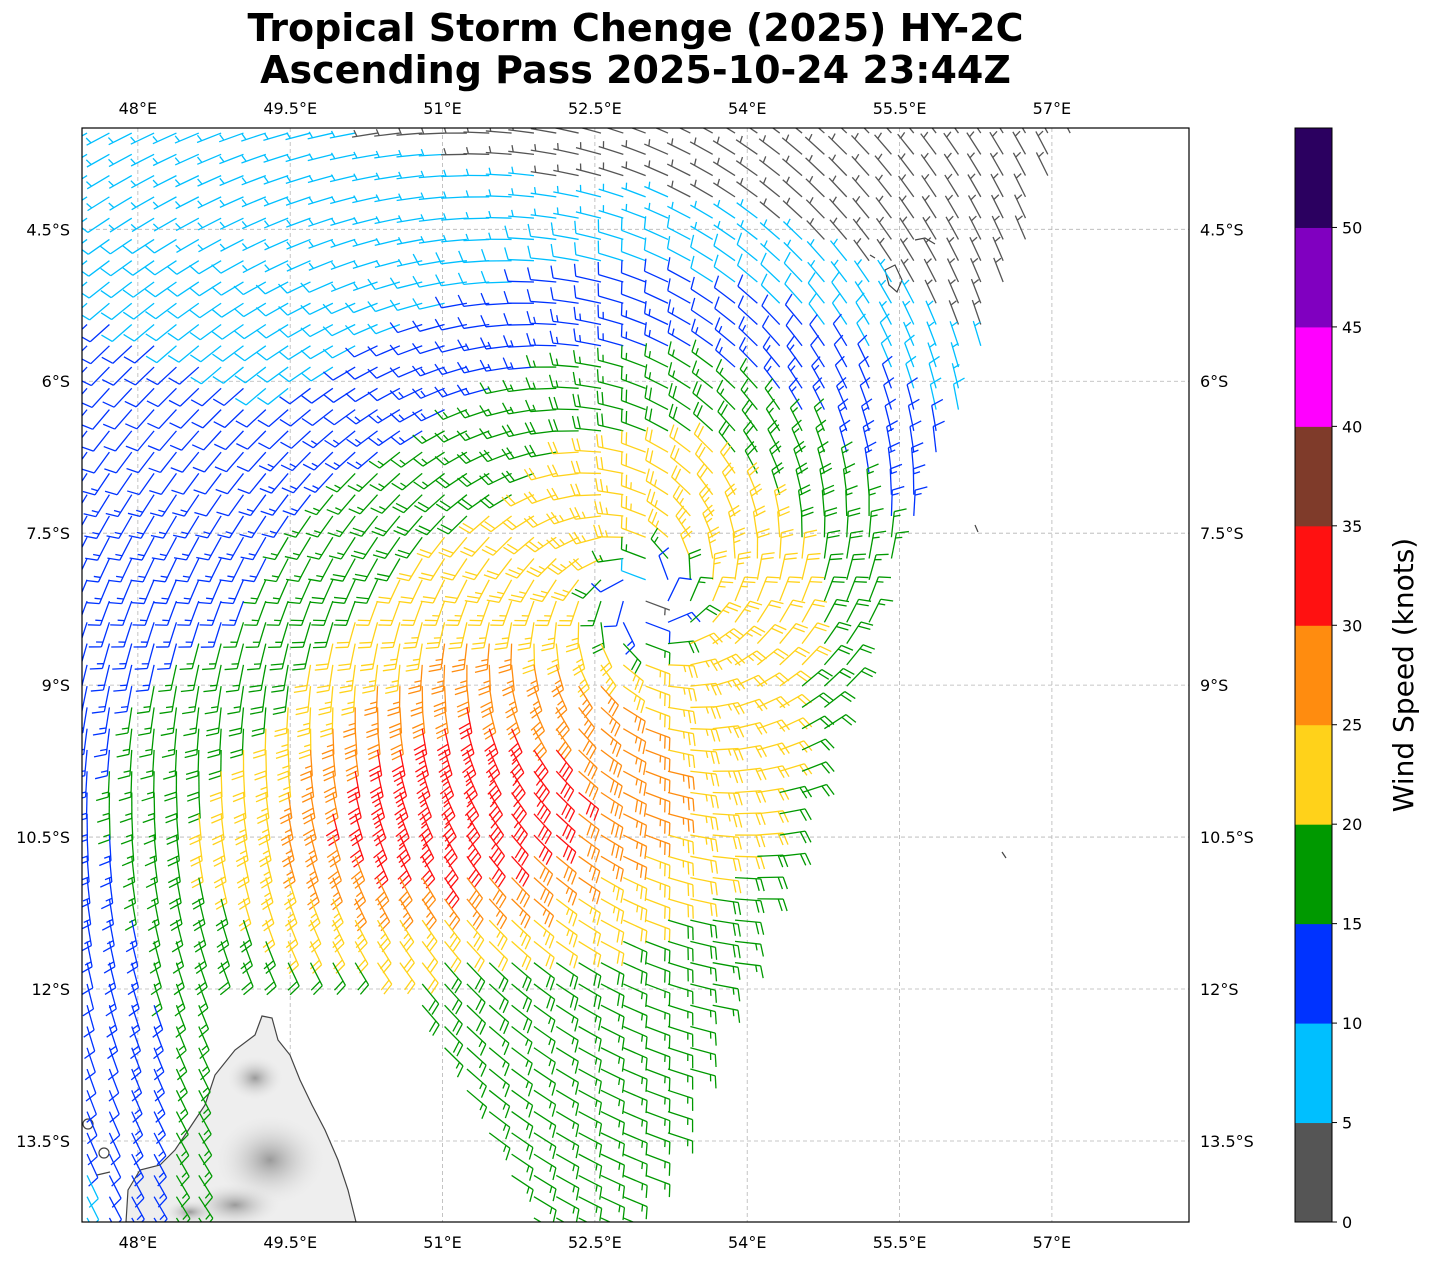  What do you see at coordinates (1352, 227) in the screenshot?
I see `colorbar-tick-label: 50` at bounding box center [1352, 227].